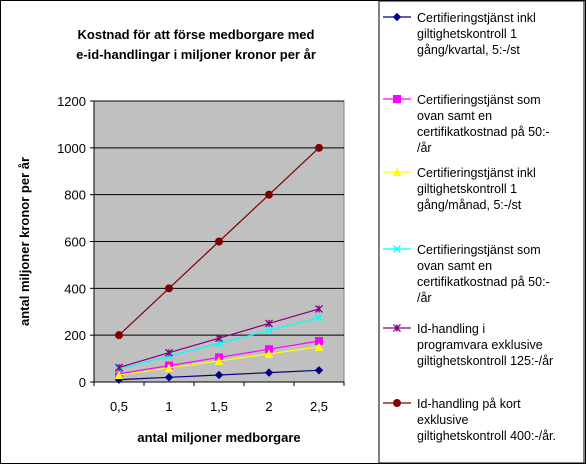 The width and height of the screenshot is (586, 464). I want to click on y-tick-label: 0, so click(82, 382).